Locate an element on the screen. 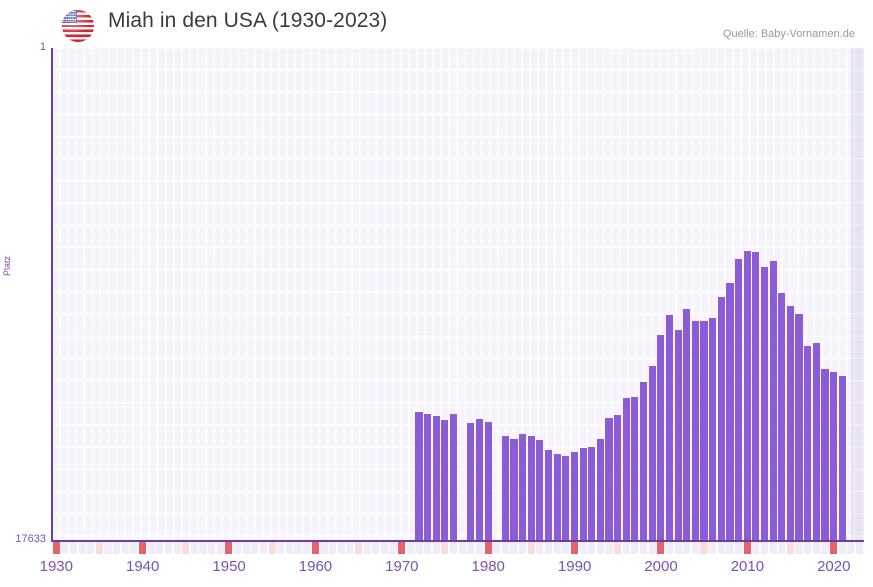 Image resolution: width=873 pixels, height=587 pixels. x-axis-line is located at coordinates (457, 541).